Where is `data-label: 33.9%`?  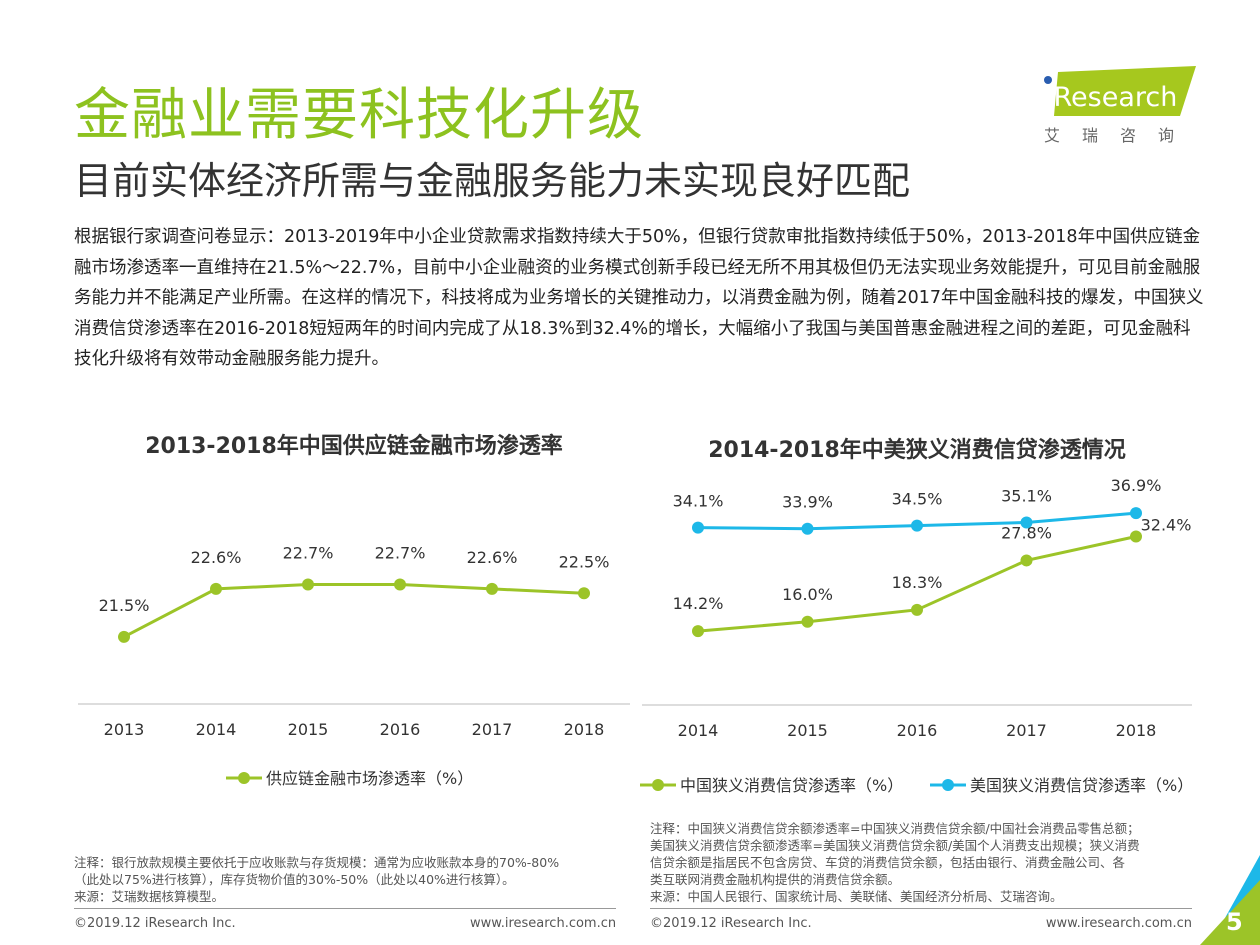
data-label: 33.9% is located at coordinates (807, 502).